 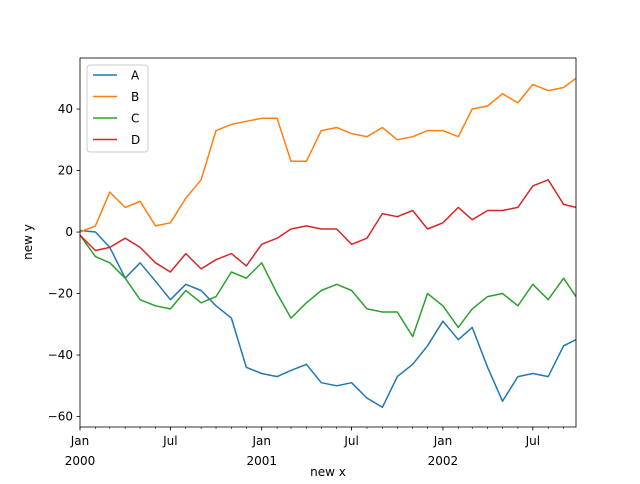 I want to click on y-axis: −60 −40 −20 0 20 40, so click(x=64, y=263).